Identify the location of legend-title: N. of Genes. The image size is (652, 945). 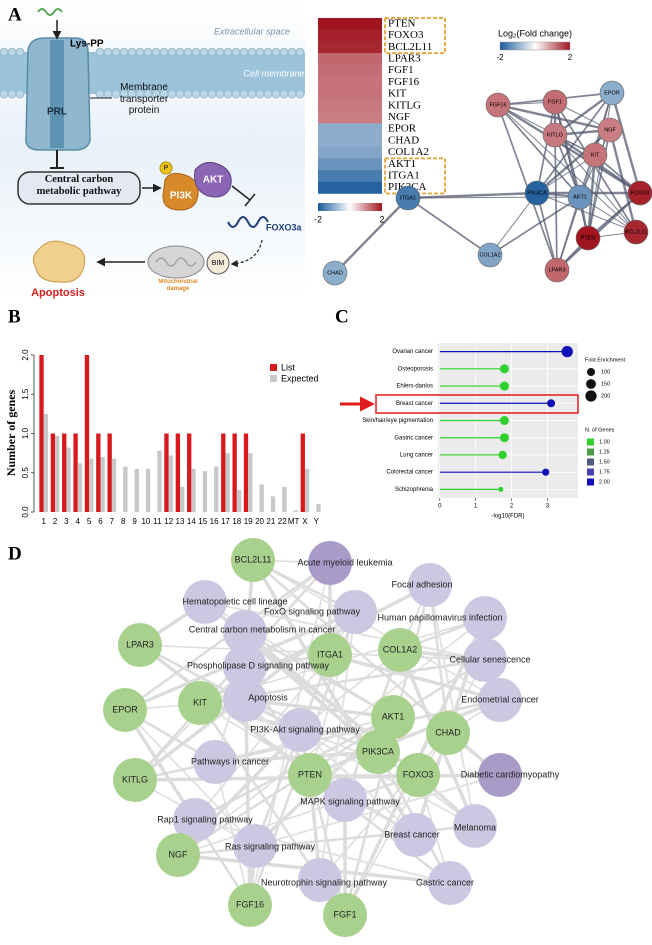
(600, 430).